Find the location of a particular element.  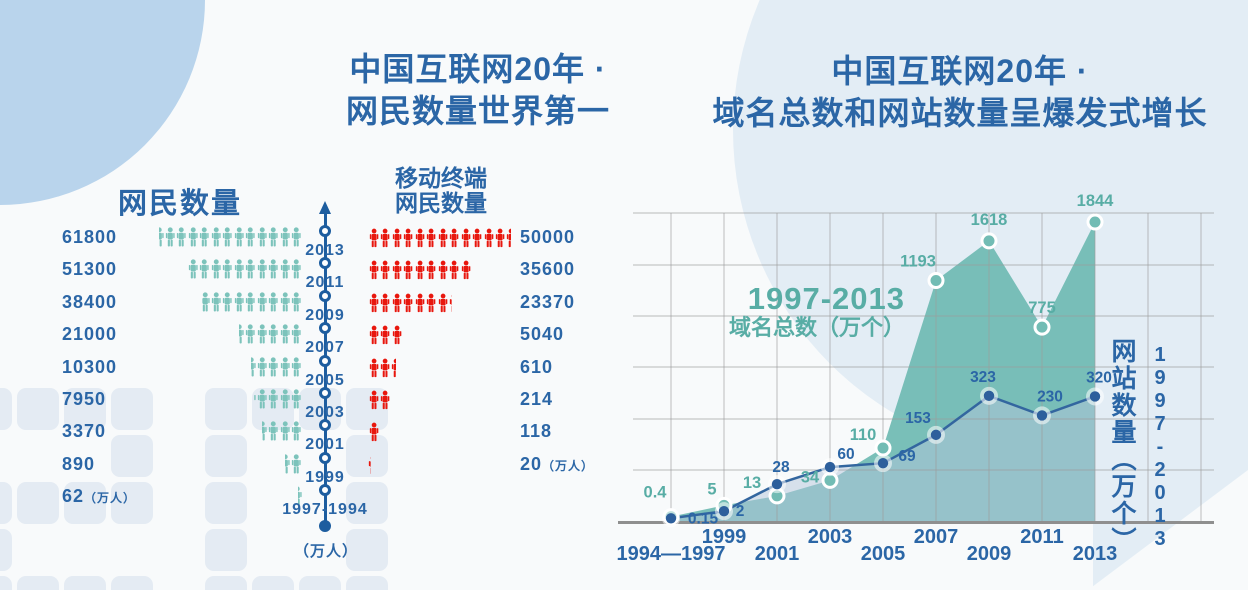

right-chart-title: 中国互联网20年 · 域名总数和网站数量呈爆发式增长 is located at coordinates (954, 92).